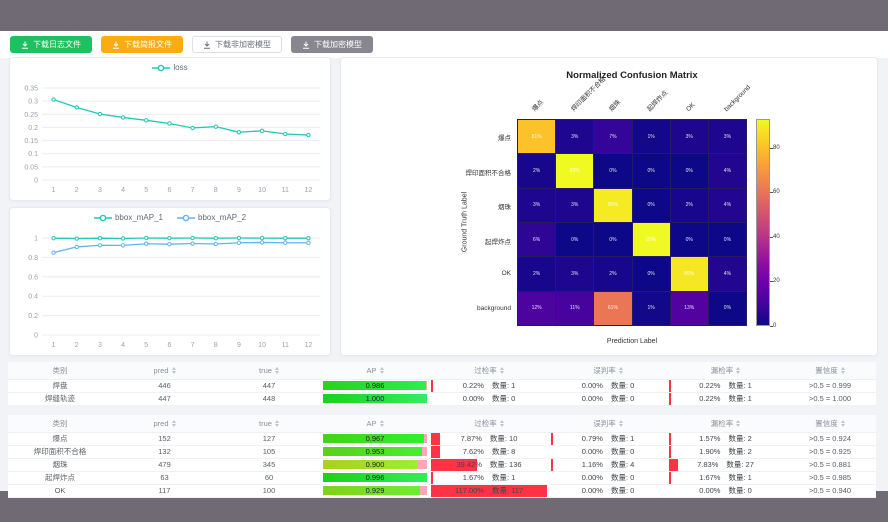  Describe the element at coordinates (763, 222) in the screenshot. I see `colorbar` at that location.